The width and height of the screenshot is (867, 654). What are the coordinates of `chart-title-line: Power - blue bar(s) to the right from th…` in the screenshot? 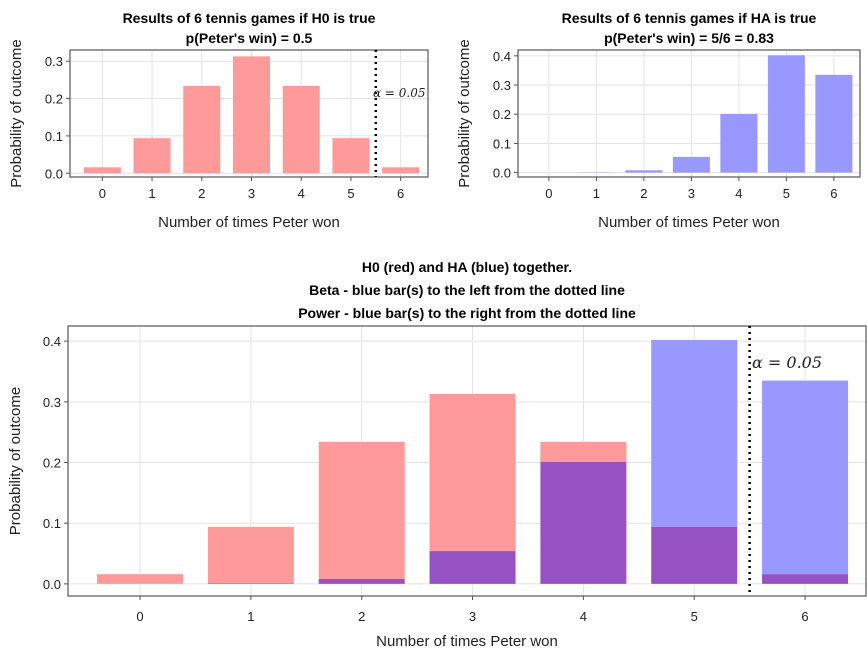 It's located at (467, 313).